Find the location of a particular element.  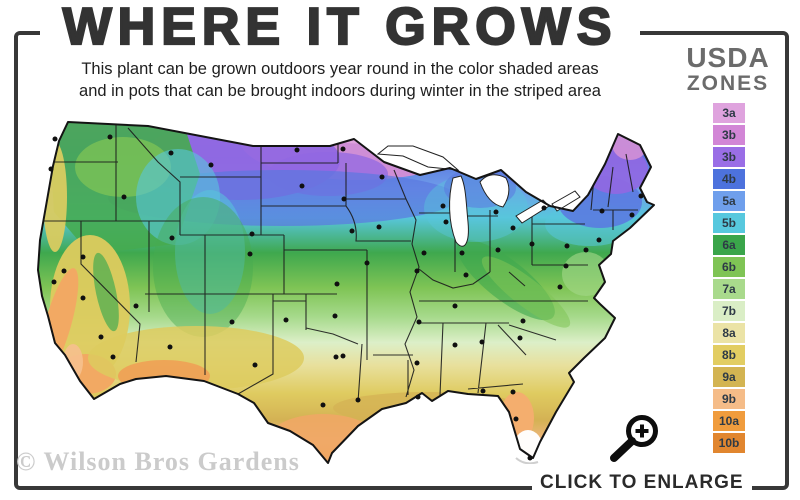

click-to-enlarge-button: CLICK TO ENLARGE is located at coordinates (642, 483).